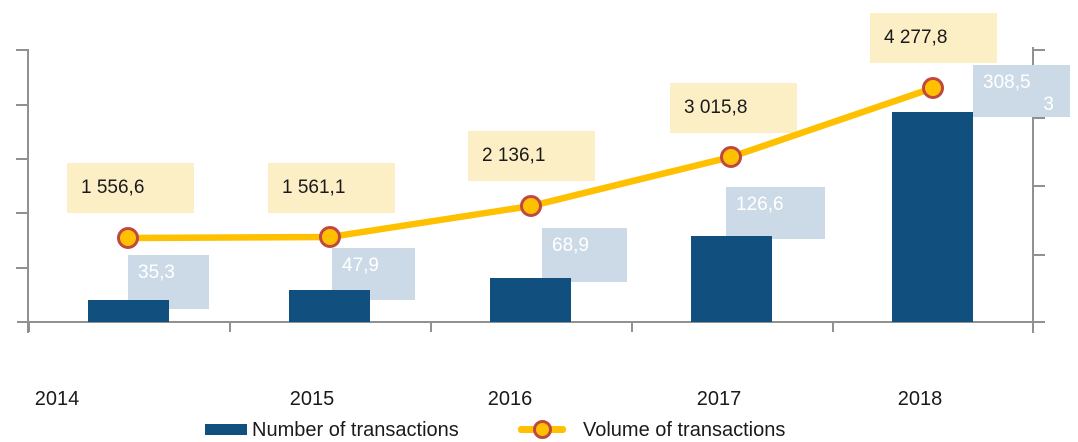 The height and width of the screenshot is (442, 1078). I want to click on line-marker-2016, so click(531, 206).